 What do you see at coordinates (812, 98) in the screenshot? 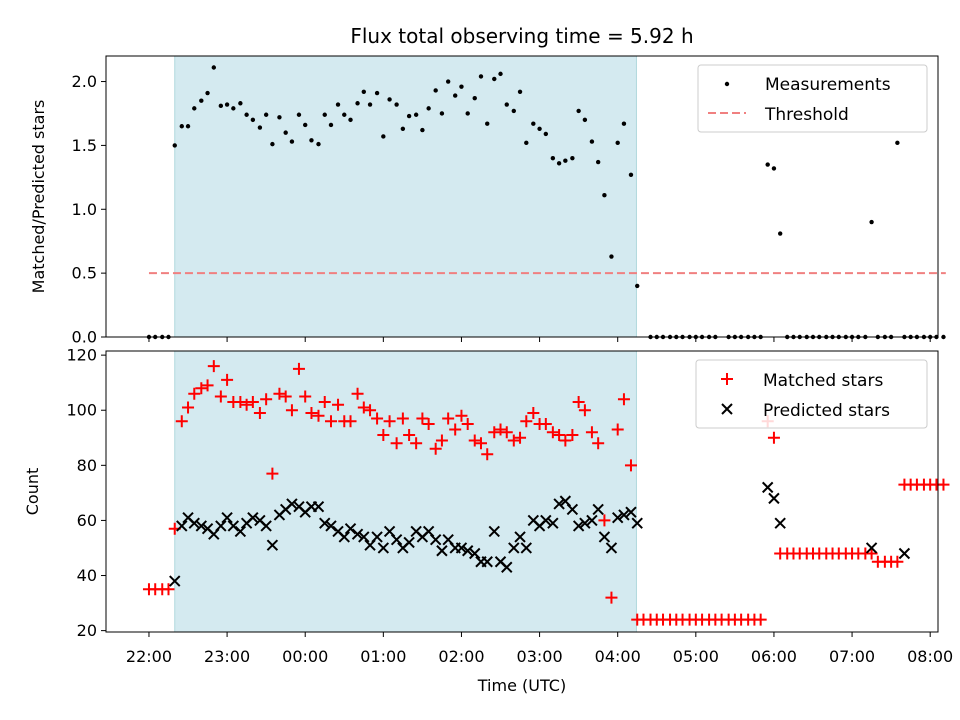
I see `ratio-legend-box` at bounding box center [812, 98].